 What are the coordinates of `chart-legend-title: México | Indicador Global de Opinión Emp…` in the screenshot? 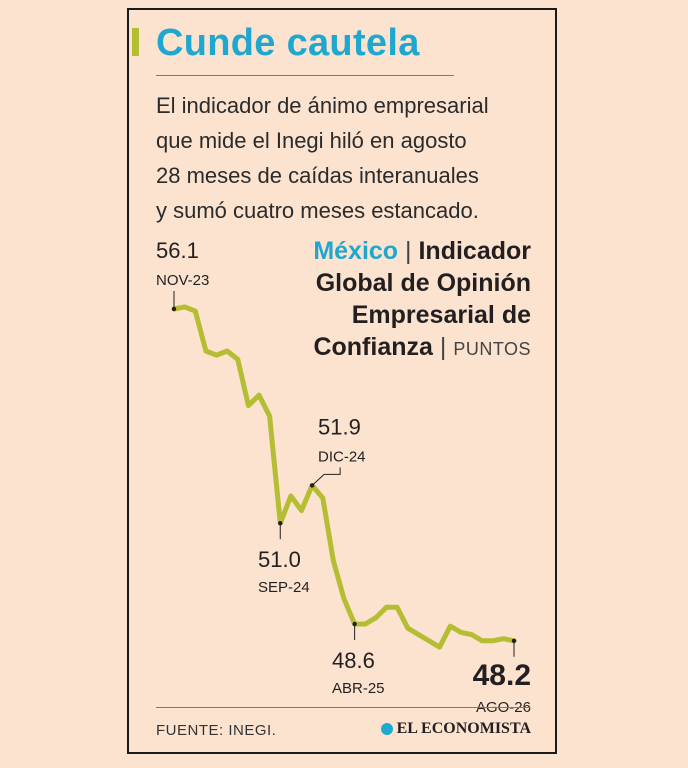 It's located at (422, 300).